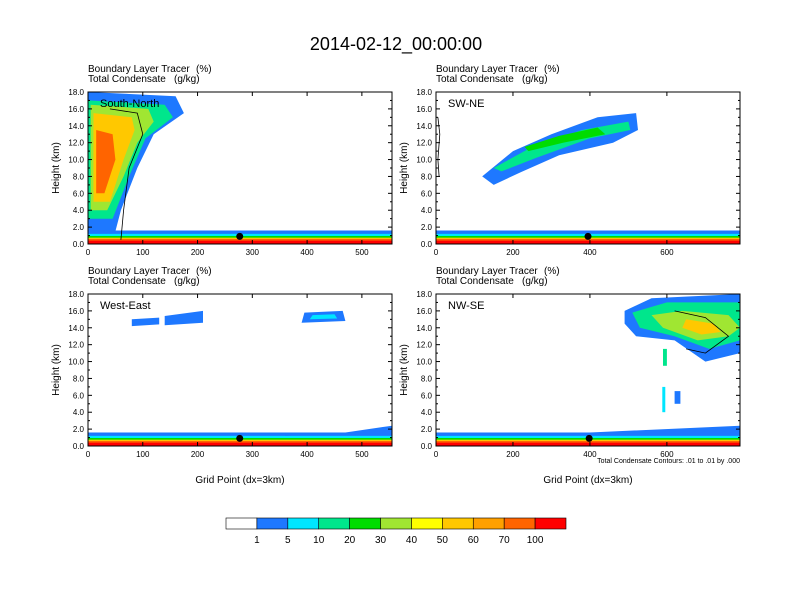 The width and height of the screenshot is (792, 612). Describe the element at coordinates (129, 104) in the screenshot. I see `panel-label: South-North` at that location.